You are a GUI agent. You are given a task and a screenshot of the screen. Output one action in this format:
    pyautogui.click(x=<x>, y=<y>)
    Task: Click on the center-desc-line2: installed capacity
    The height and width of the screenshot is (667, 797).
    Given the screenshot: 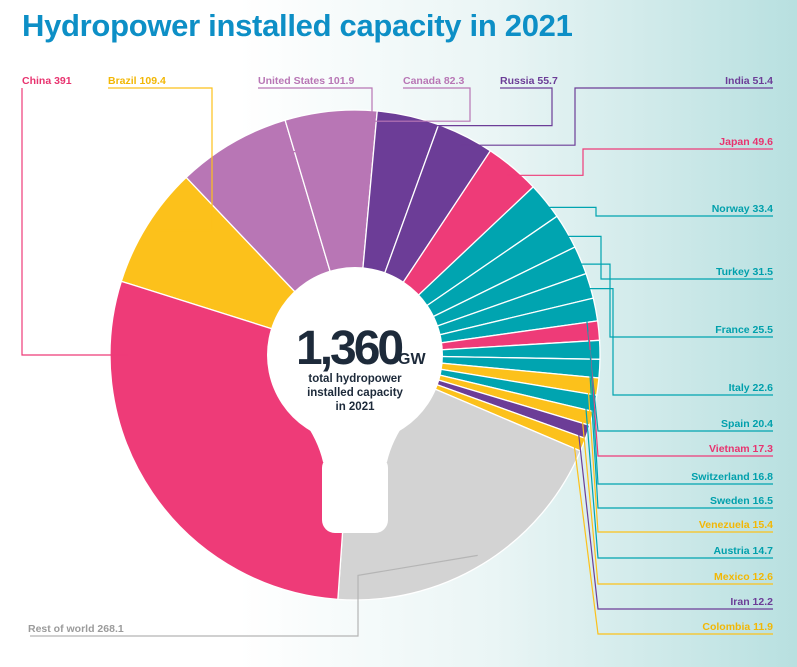 What is the action you would take?
    pyautogui.click(x=355, y=393)
    